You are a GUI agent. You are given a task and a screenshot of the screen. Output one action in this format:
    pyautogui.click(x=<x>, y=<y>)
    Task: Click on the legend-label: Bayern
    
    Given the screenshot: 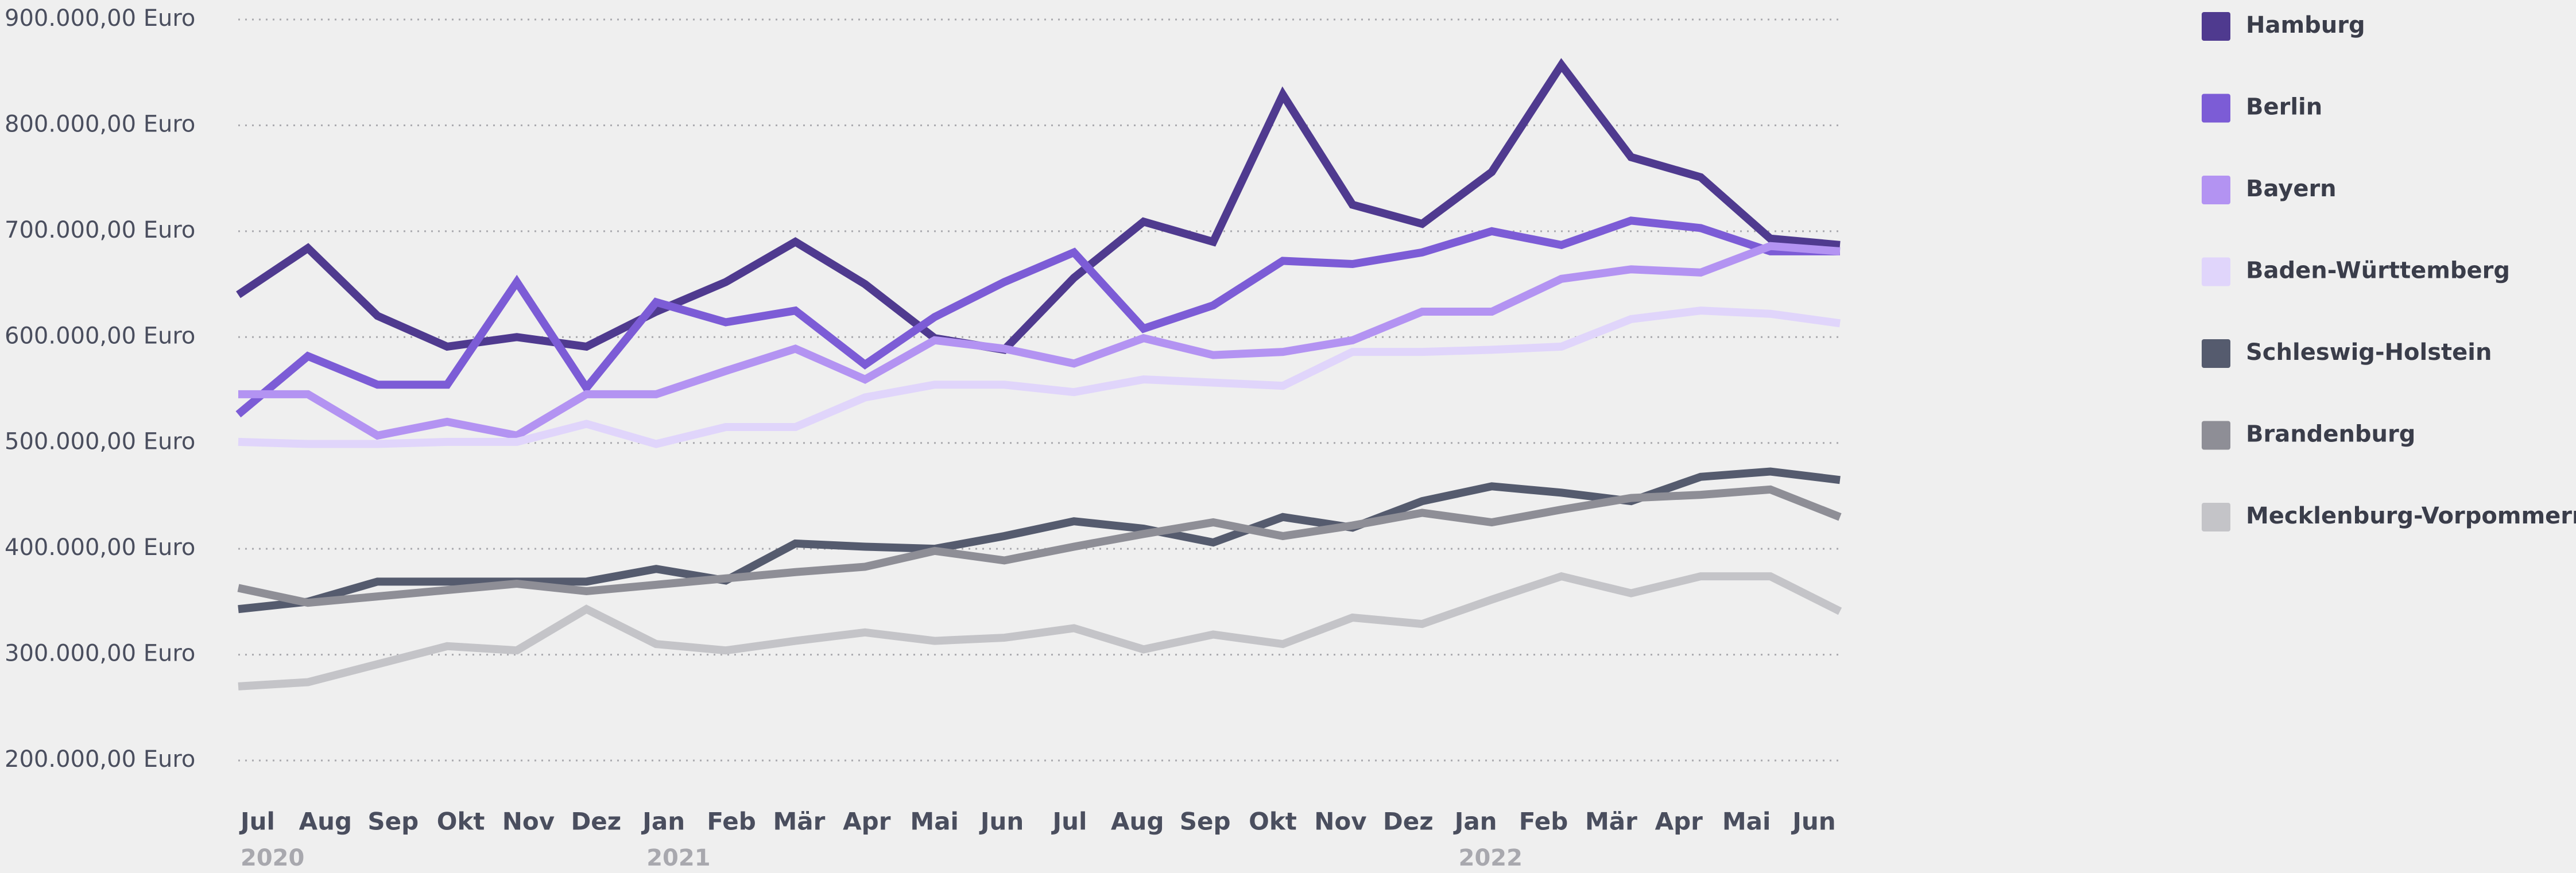 What is the action you would take?
    pyautogui.click(x=2291, y=189)
    